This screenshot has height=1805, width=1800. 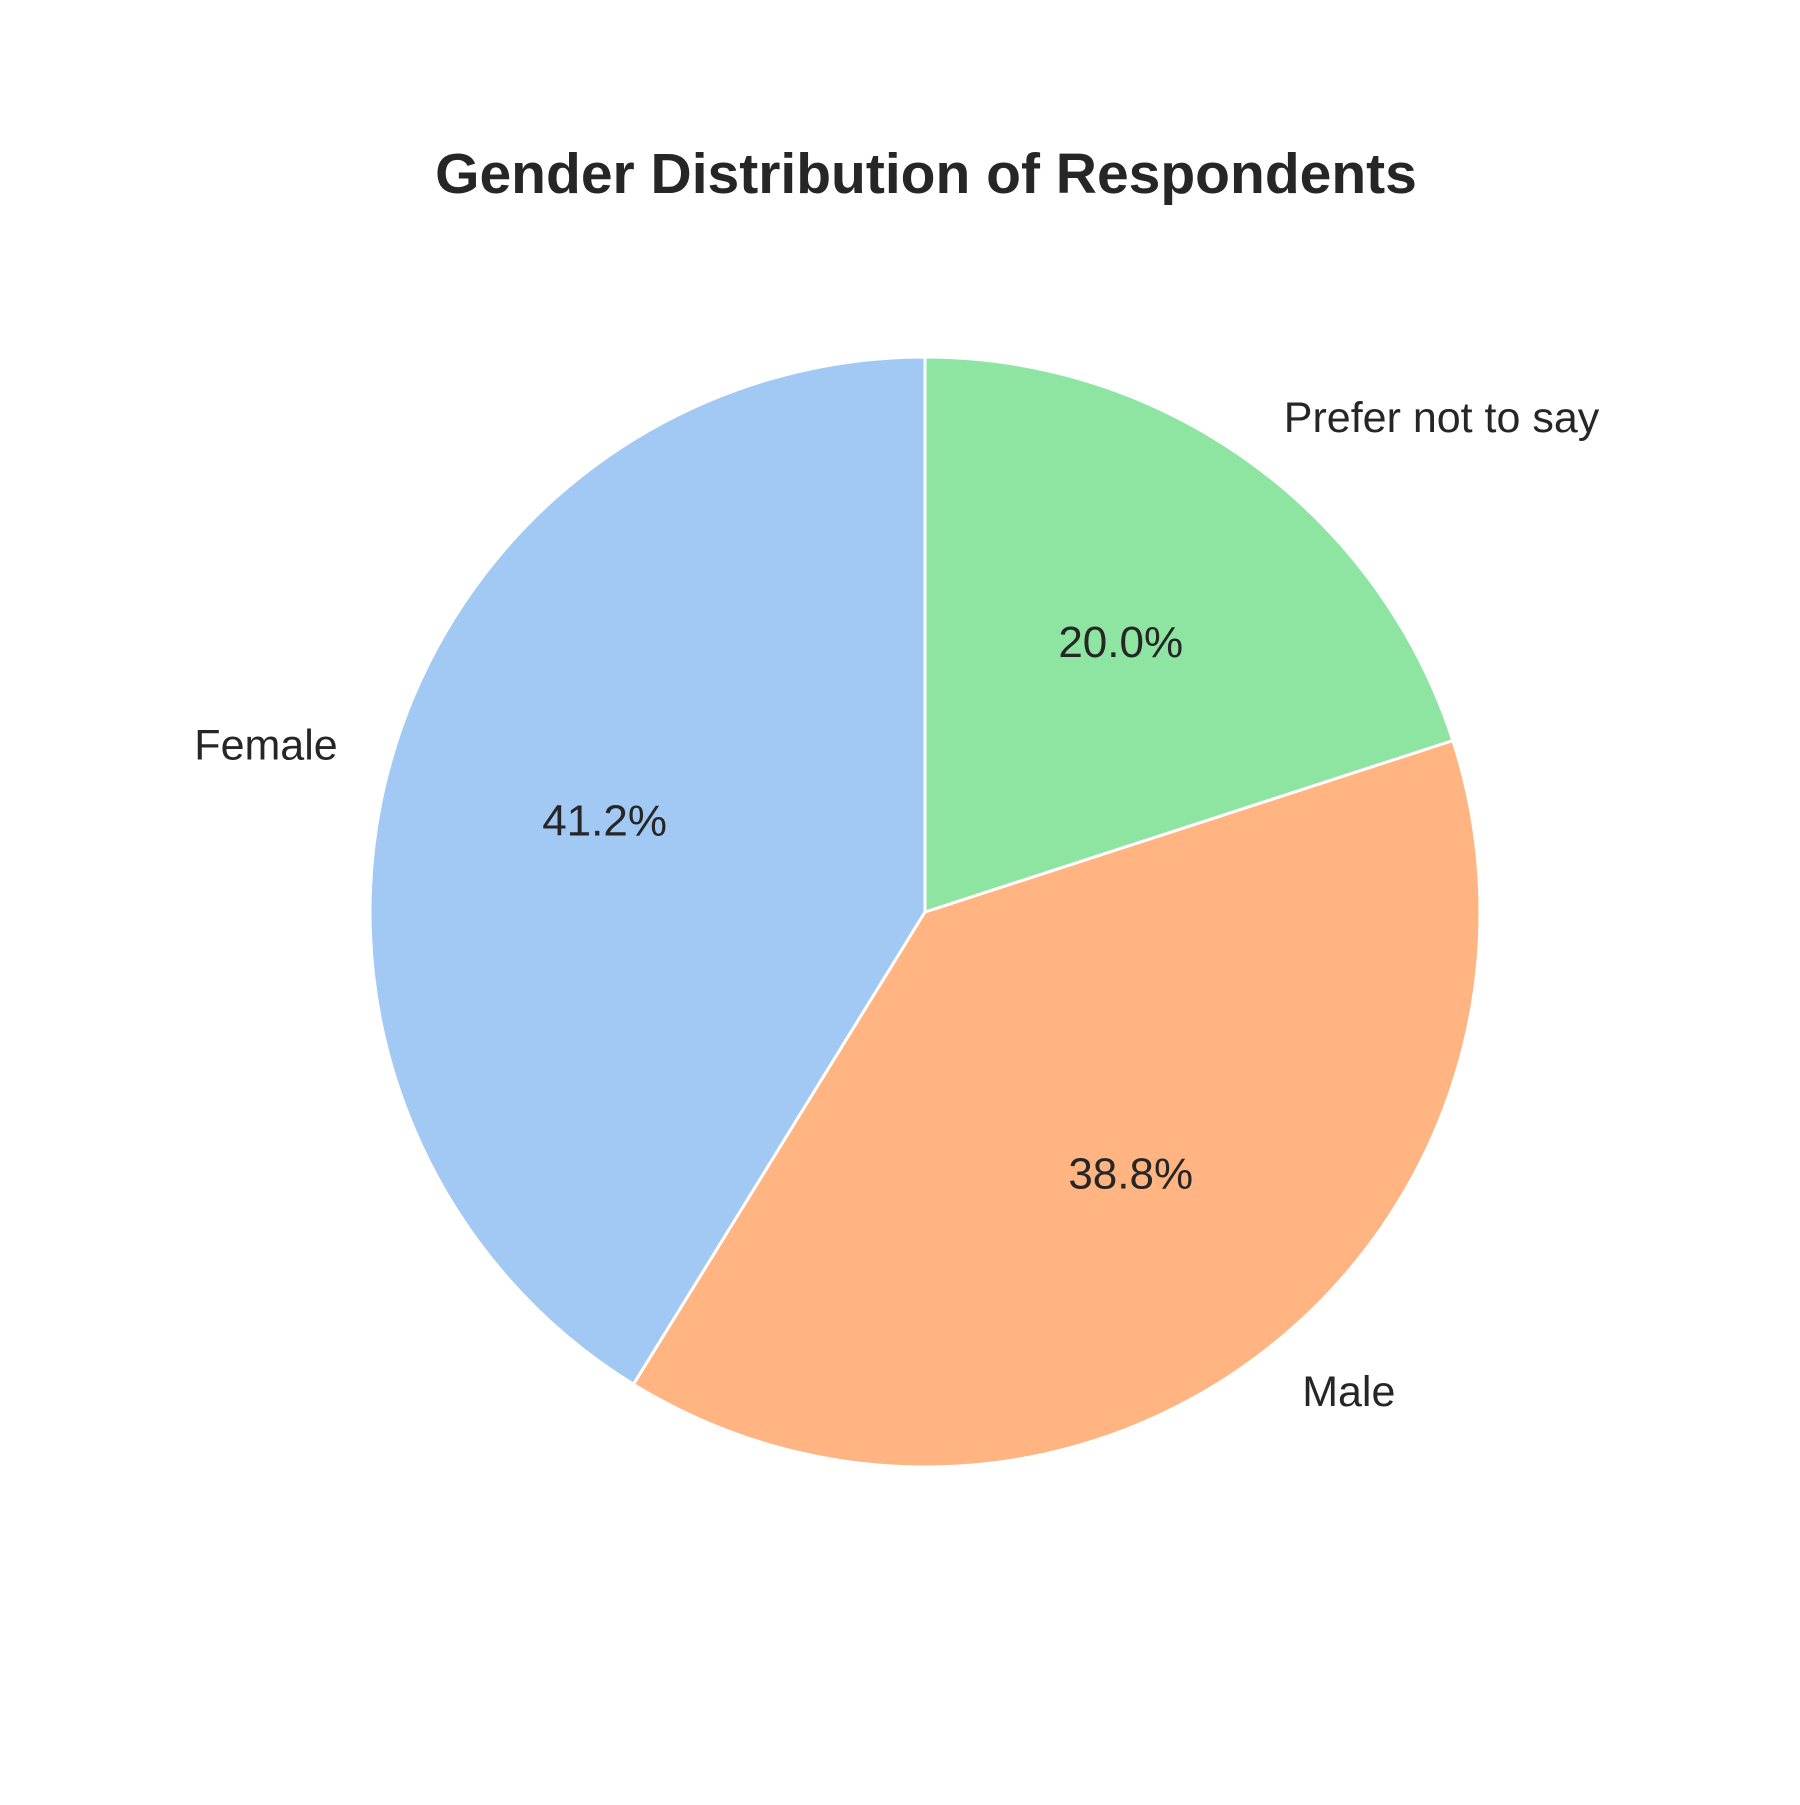 What do you see at coordinates (1442, 418) in the screenshot?
I see `category-label-prefer-not-to-say: Prefer not to say` at bounding box center [1442, 418].